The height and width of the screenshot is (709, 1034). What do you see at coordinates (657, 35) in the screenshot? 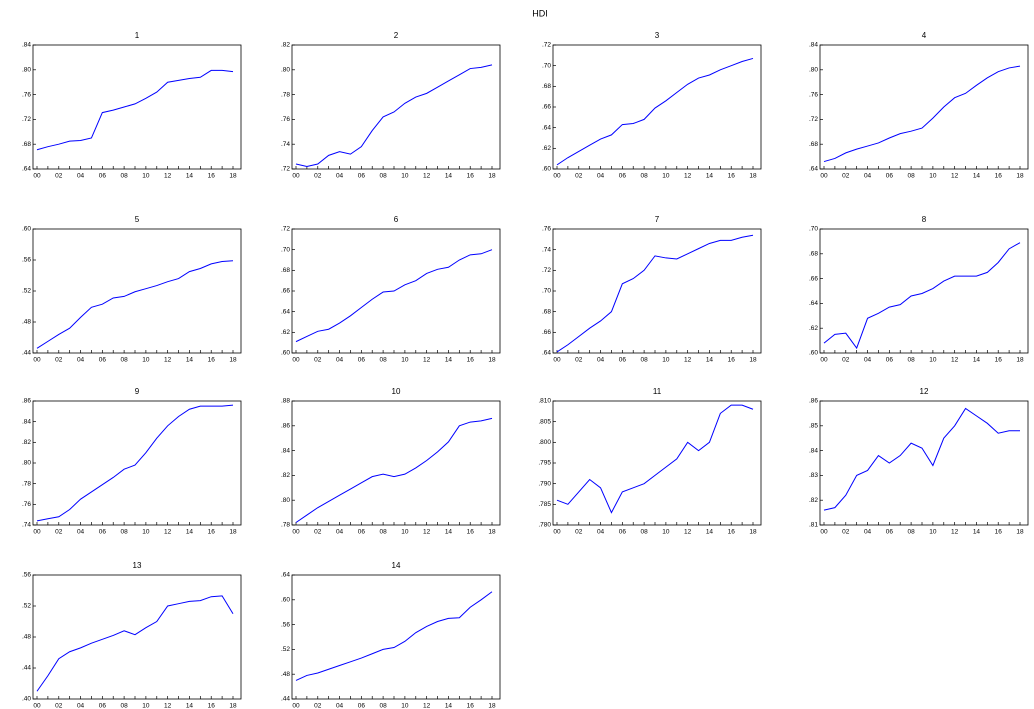
I see `panel-title: 3` at bounding box center [657, 35].